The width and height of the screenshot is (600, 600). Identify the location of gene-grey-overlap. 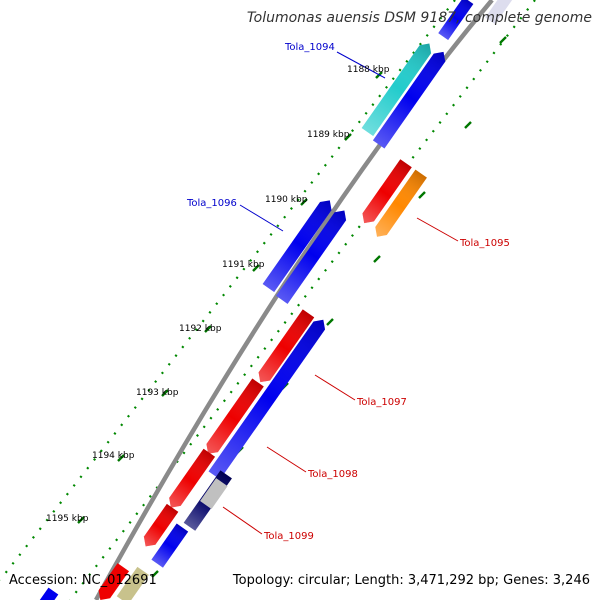
(214, 494).